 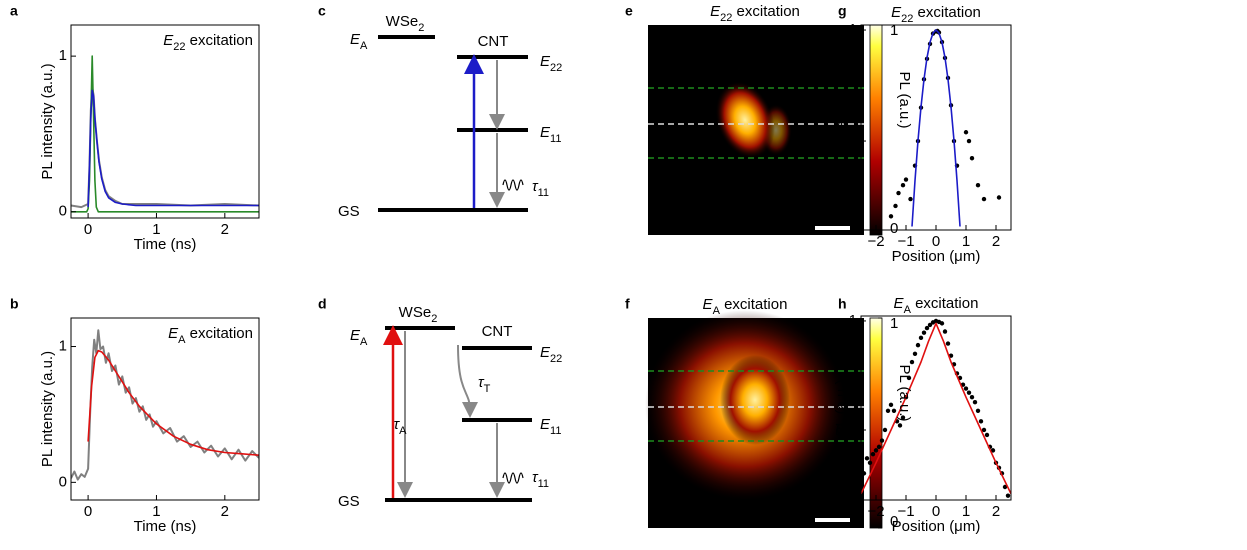 I want to click on rich-text: E11, so click(x=550, y=426).